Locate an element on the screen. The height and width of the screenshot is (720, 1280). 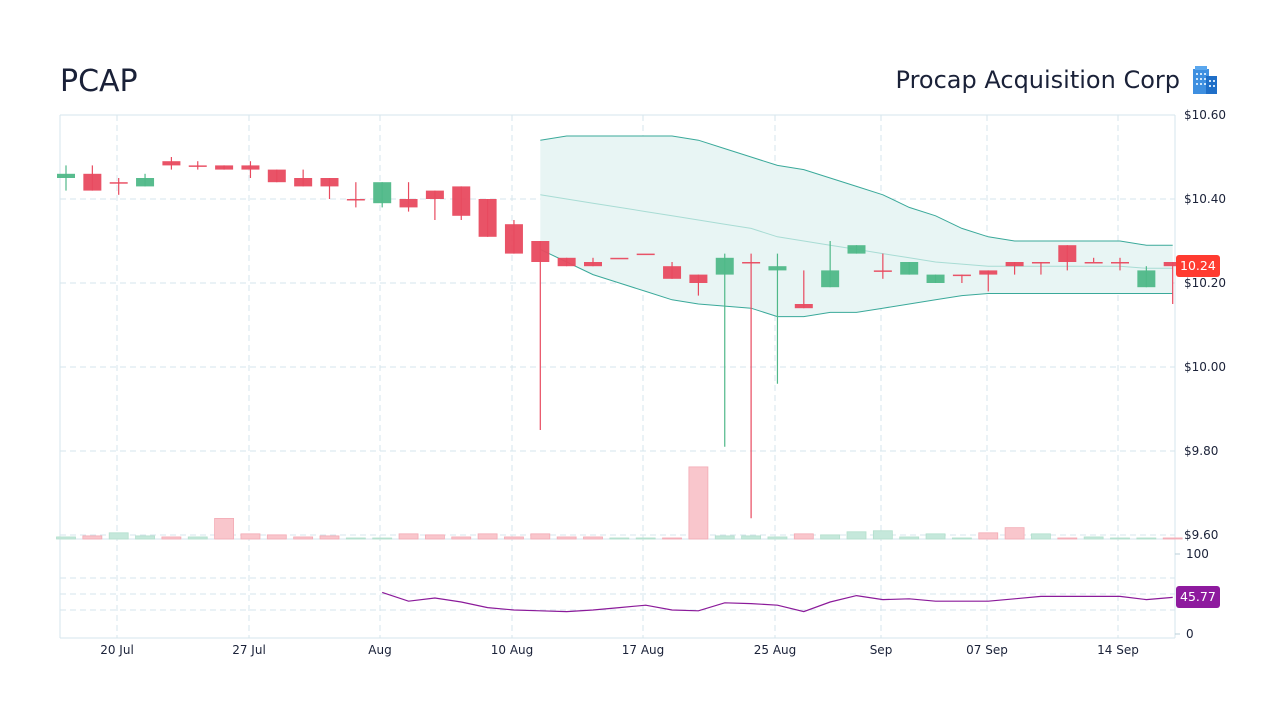
svg-text: 10 Aug is located at coordinates (512, 650).